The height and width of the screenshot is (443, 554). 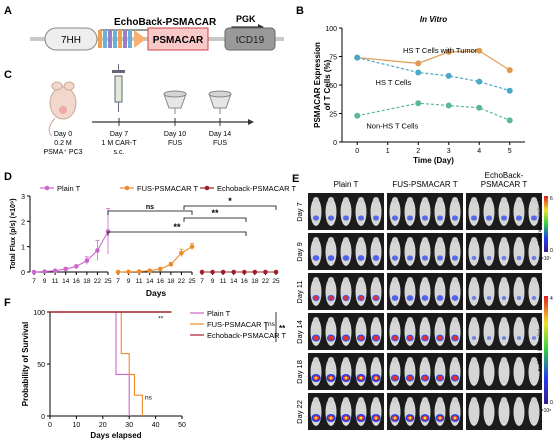 I want to click on y-axis-label: Probability of Survival, so click(x=25, y=364).